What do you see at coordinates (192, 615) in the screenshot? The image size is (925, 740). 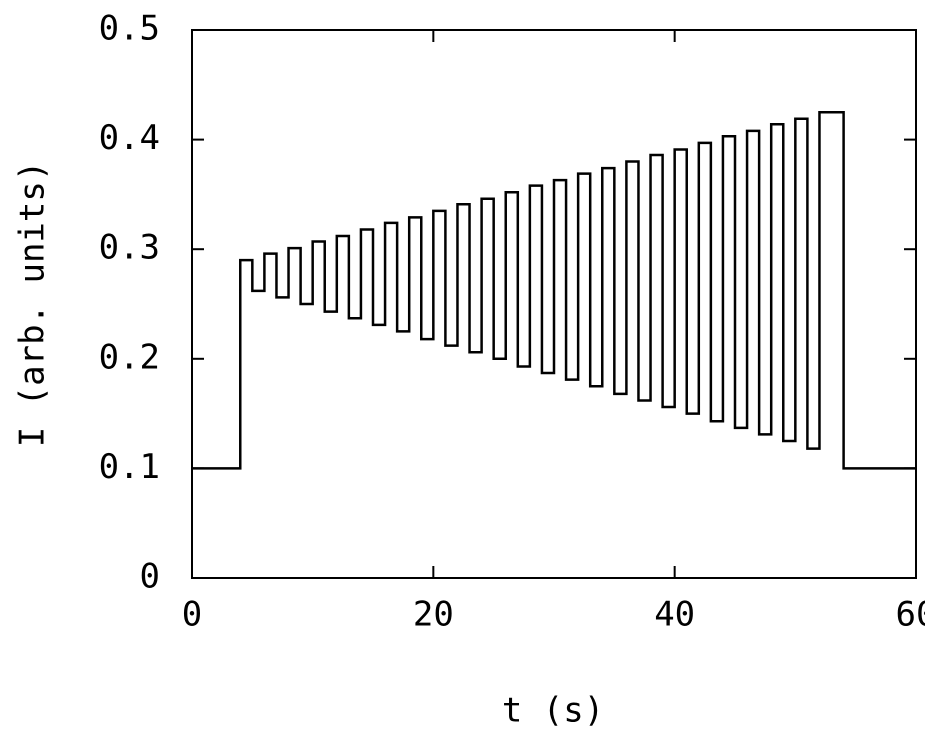 I see `x-tick-label: 0` at bounding box center [192, 615].